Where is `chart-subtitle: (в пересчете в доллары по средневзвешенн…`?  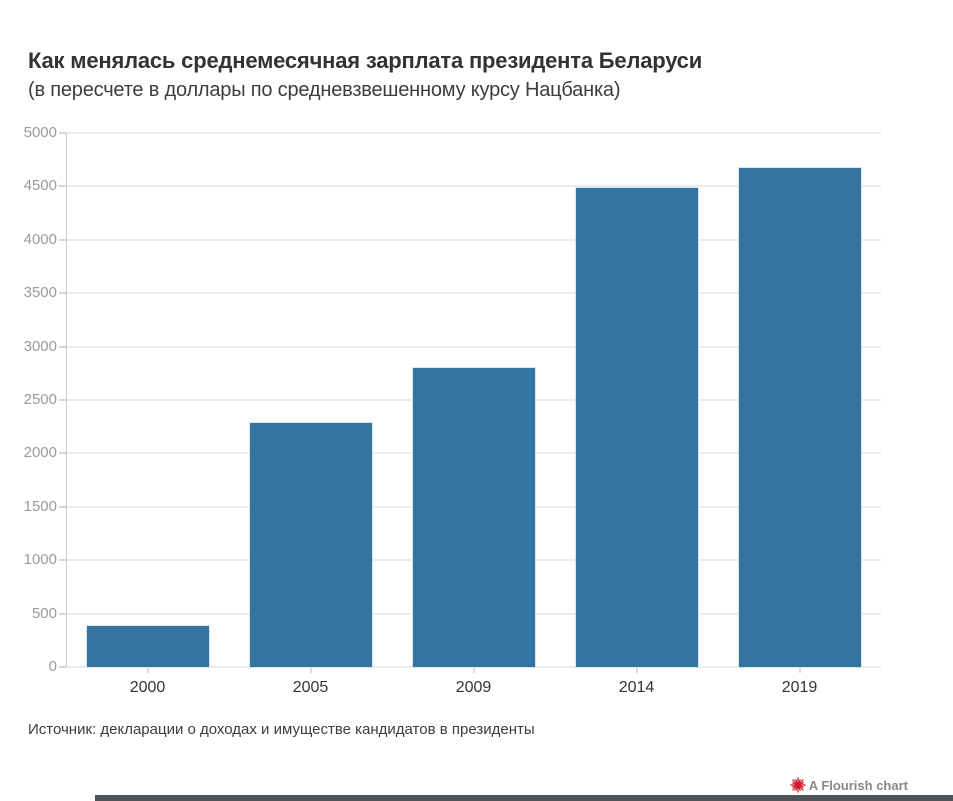 chart-subtitle: (в пересчете в доллары по средневзвешенн… is located at coordinates (324, 90).